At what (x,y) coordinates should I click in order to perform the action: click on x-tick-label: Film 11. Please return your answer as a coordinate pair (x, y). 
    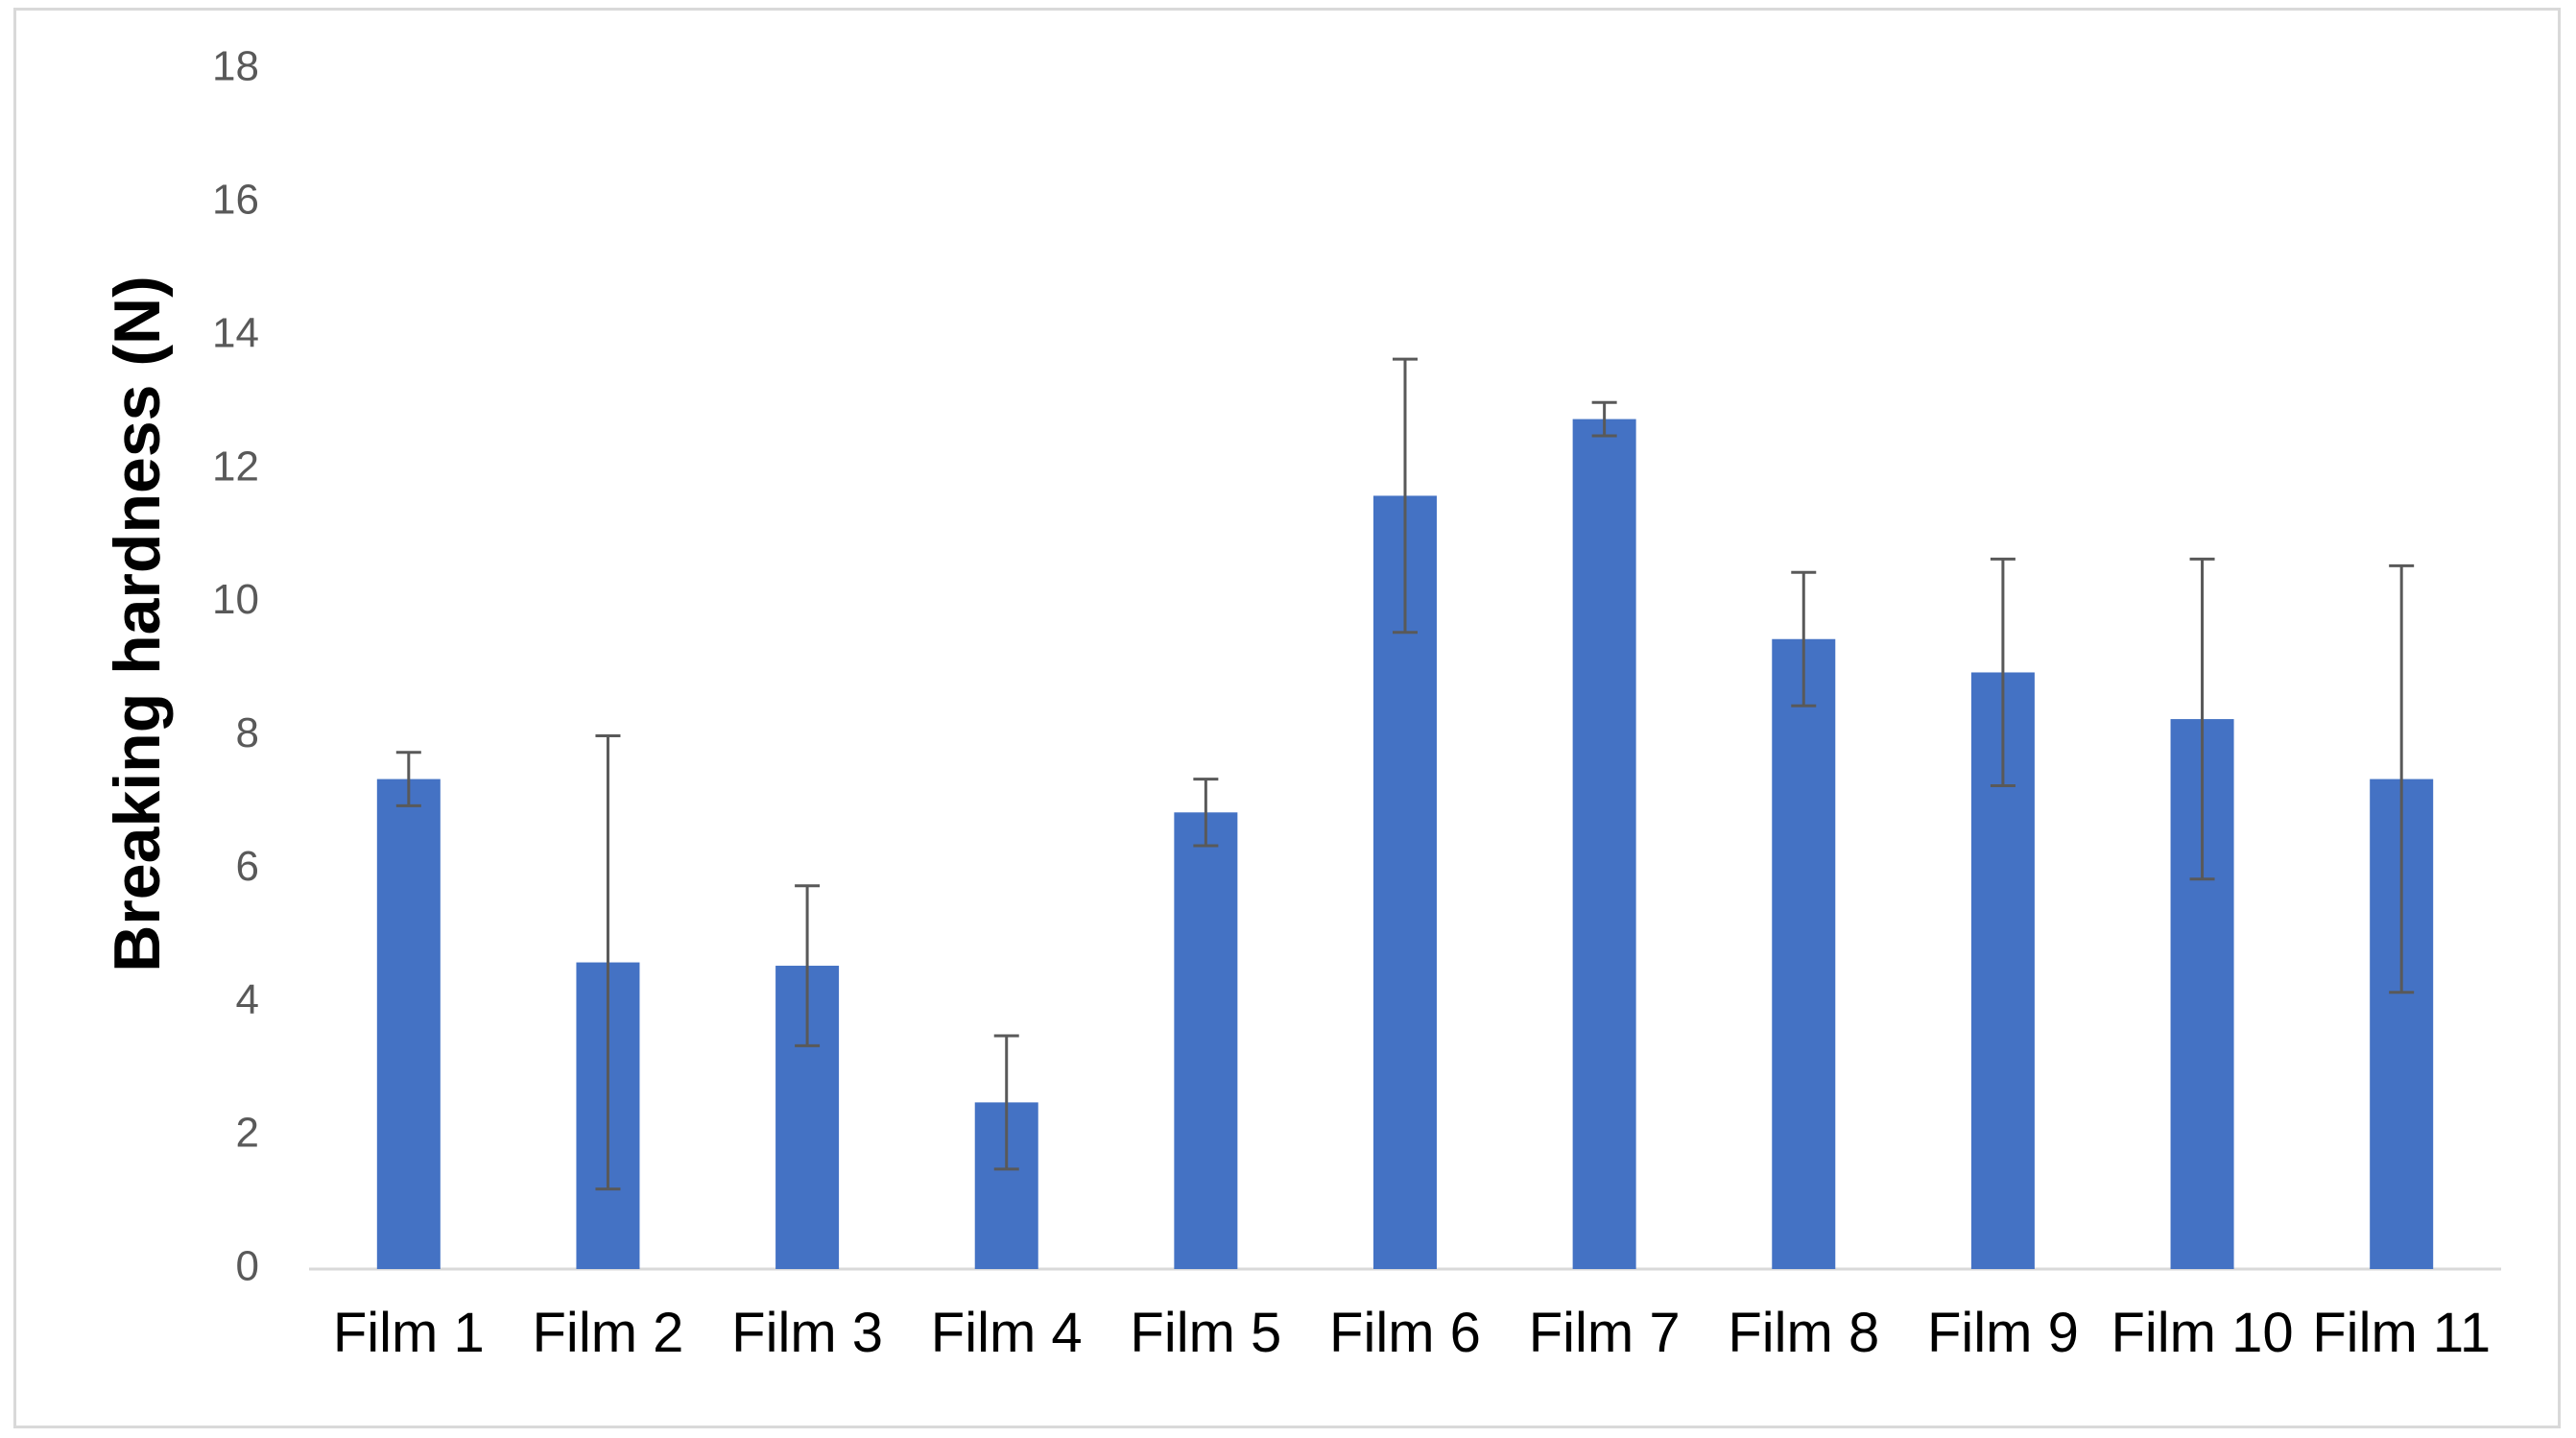
    Looking at the image, I should click on (2401, 1333).